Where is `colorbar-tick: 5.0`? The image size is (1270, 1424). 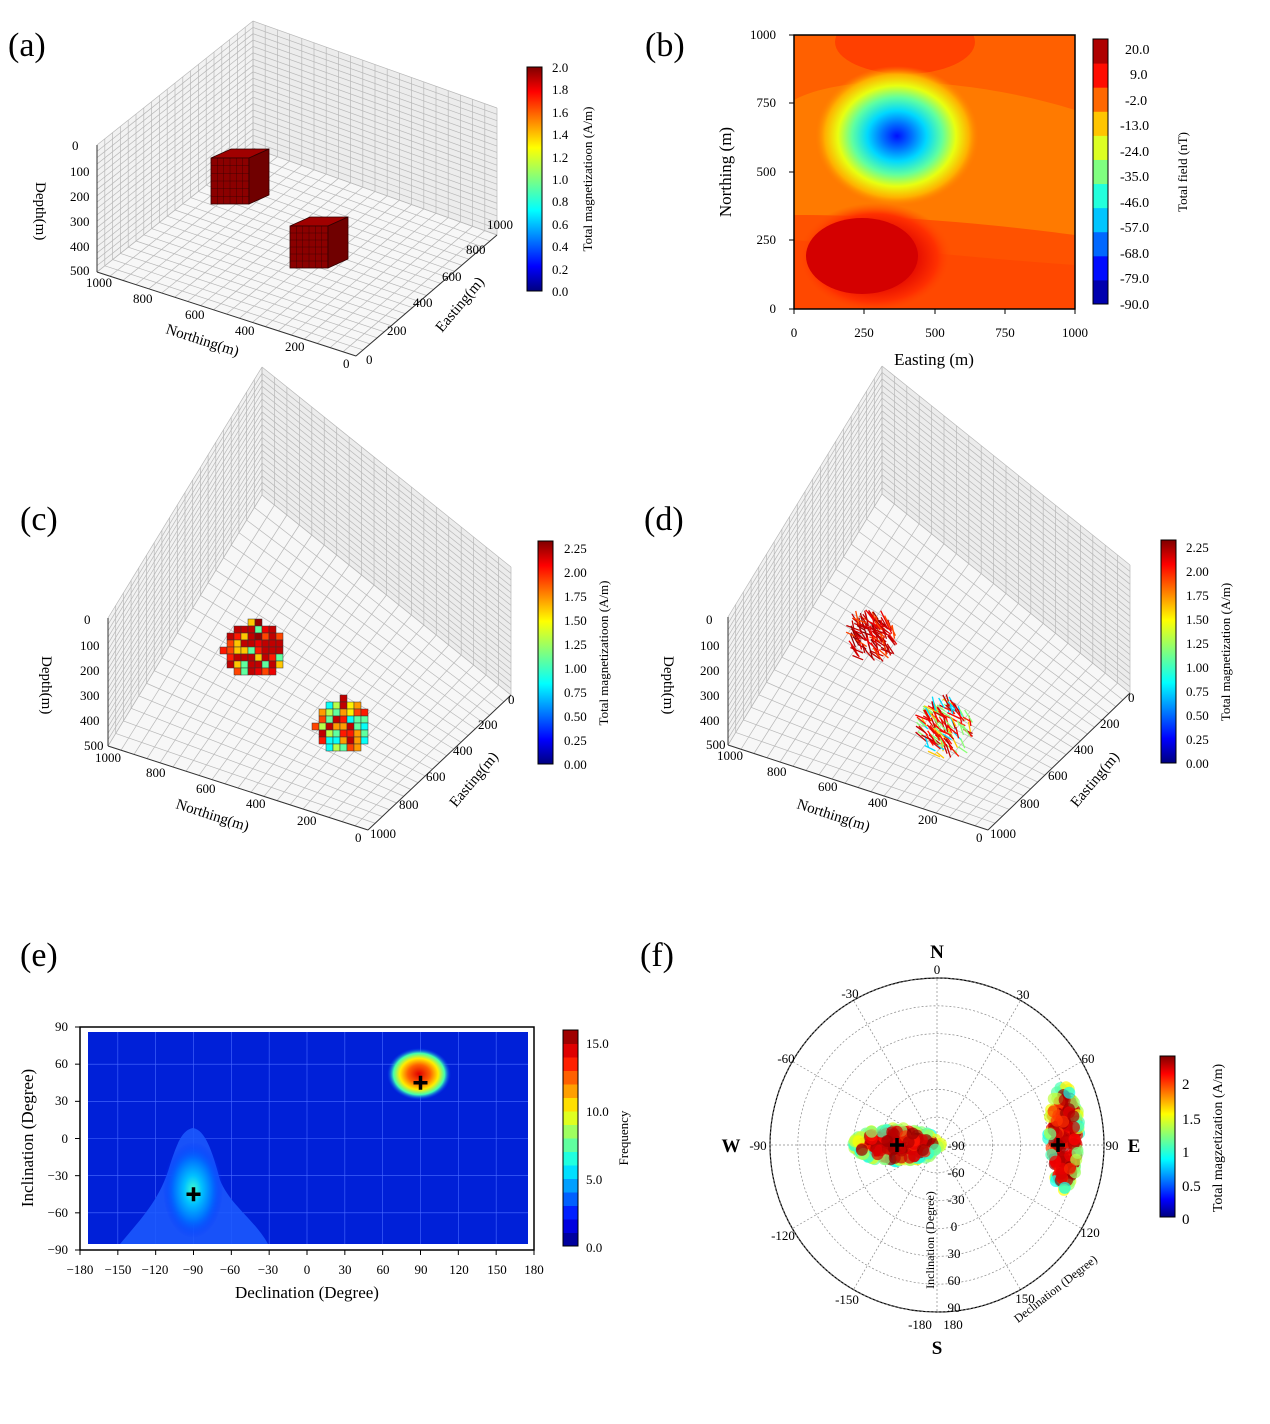
colorbar-tick: 5.0 is located at coordinates (594, 1179).